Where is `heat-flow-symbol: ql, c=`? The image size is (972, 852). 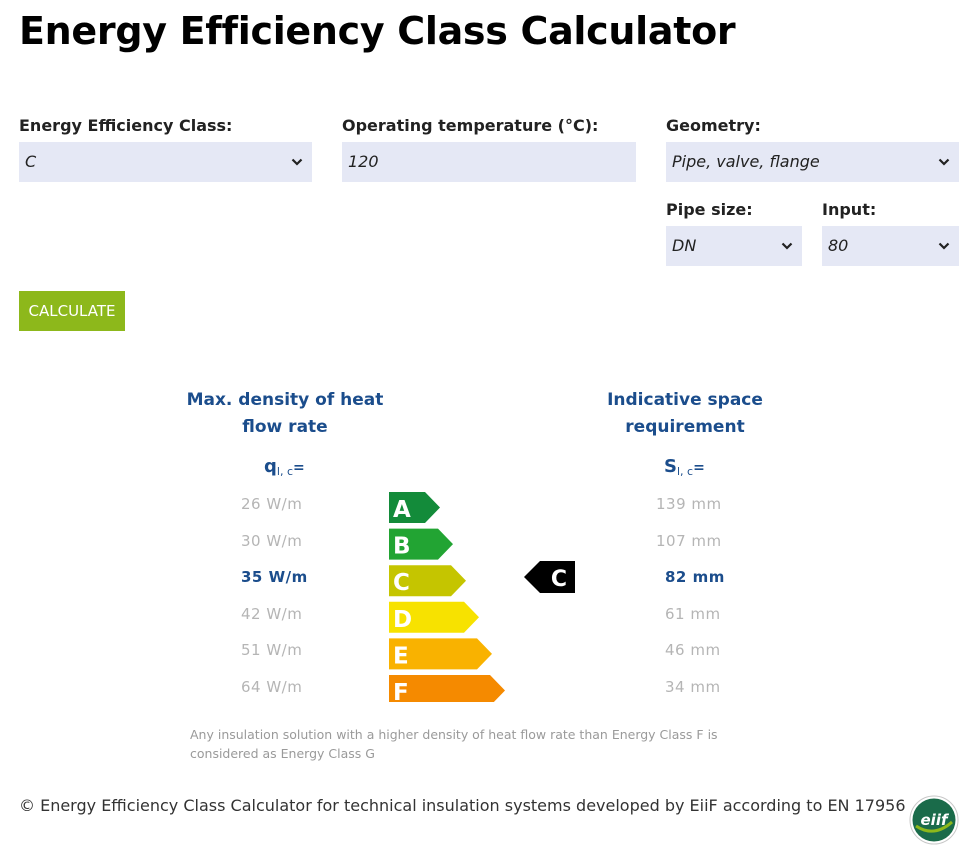
heat-flow-symbol: ql, c= is located at coordinates (284, 467).